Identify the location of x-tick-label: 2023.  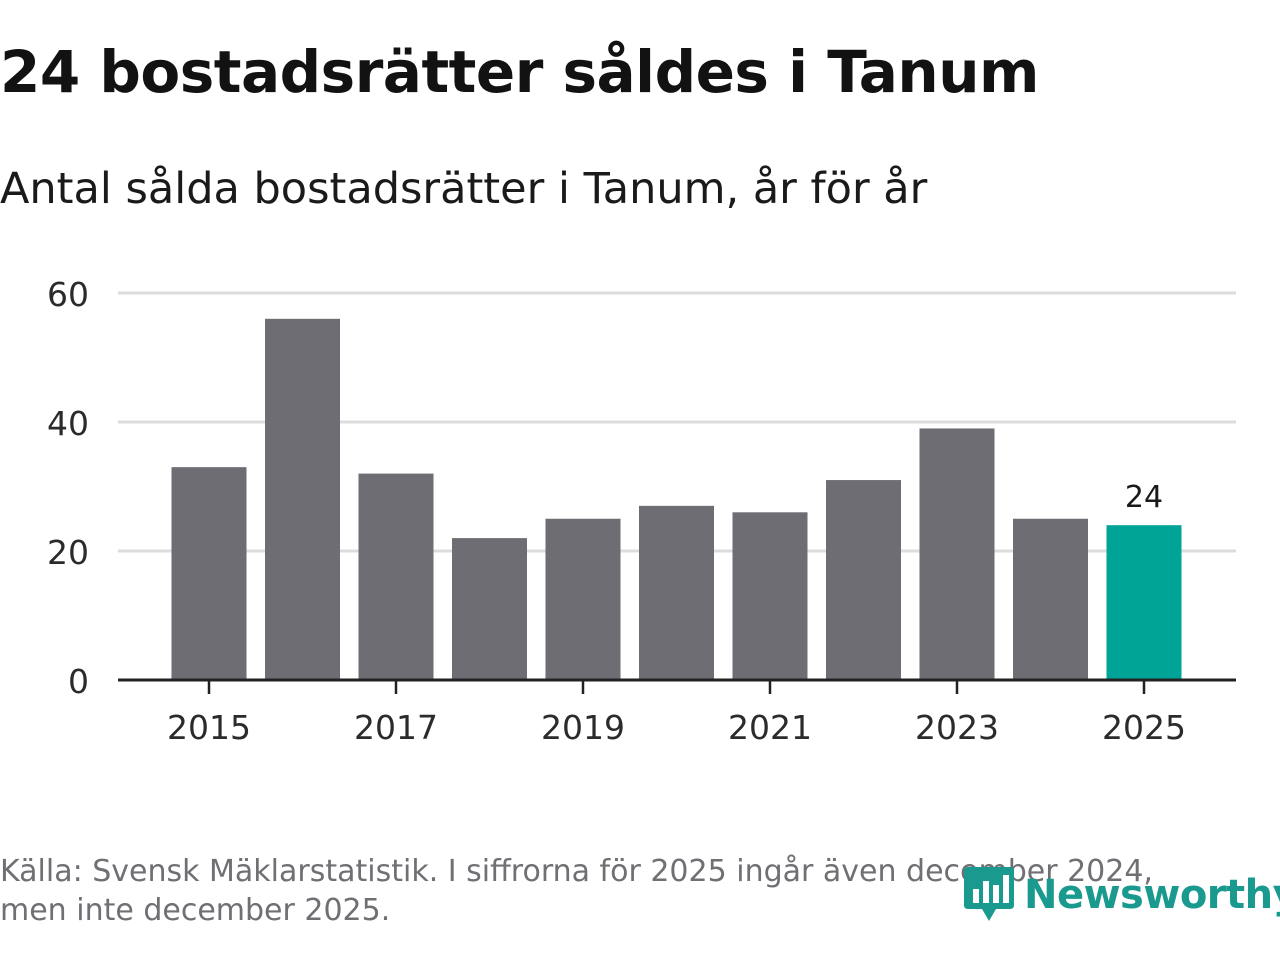
(957, 727).